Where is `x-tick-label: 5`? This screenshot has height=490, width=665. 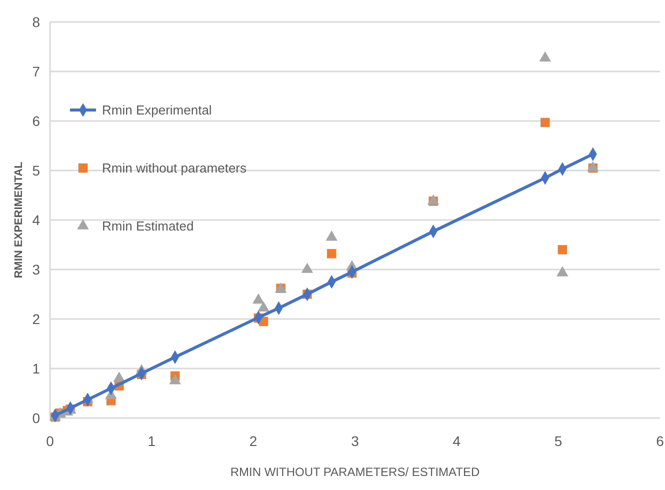
x-tick-label: 5 is located at coordinates (558, 441).